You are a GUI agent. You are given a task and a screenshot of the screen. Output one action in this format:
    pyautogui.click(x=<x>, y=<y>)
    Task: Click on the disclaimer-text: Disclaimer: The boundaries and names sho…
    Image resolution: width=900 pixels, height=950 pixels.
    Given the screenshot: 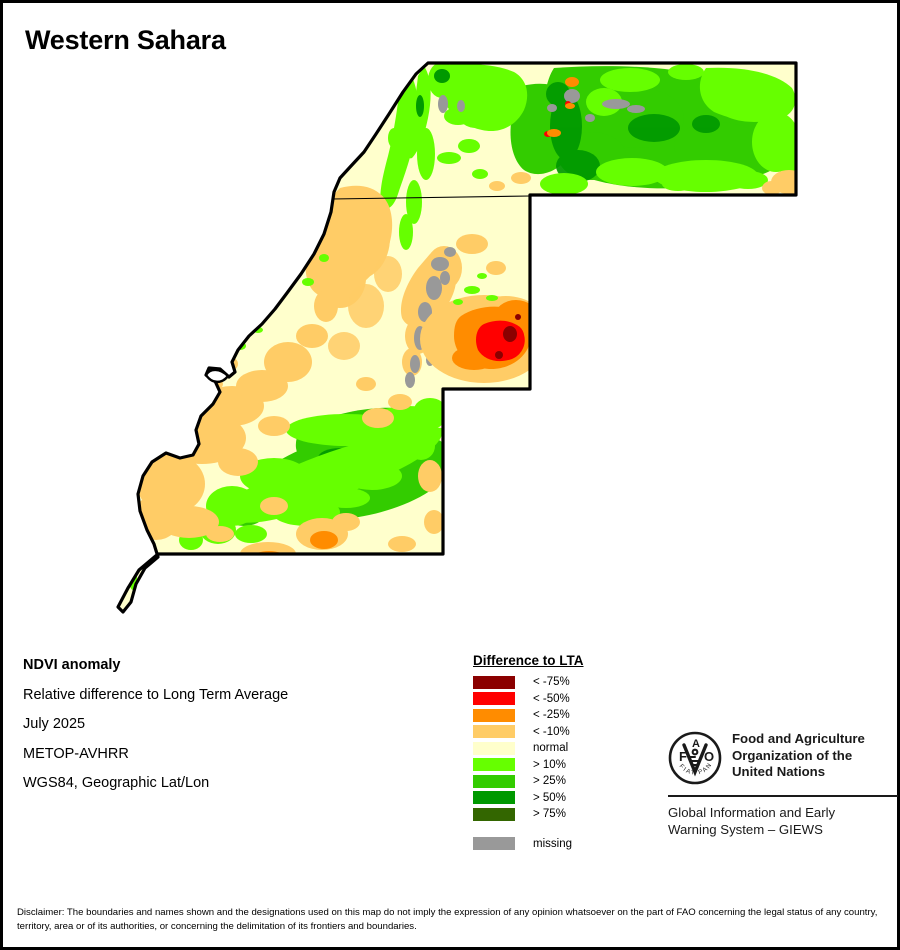 What is the action you would take?
    pyautogui.click(x=447, y=919)
    